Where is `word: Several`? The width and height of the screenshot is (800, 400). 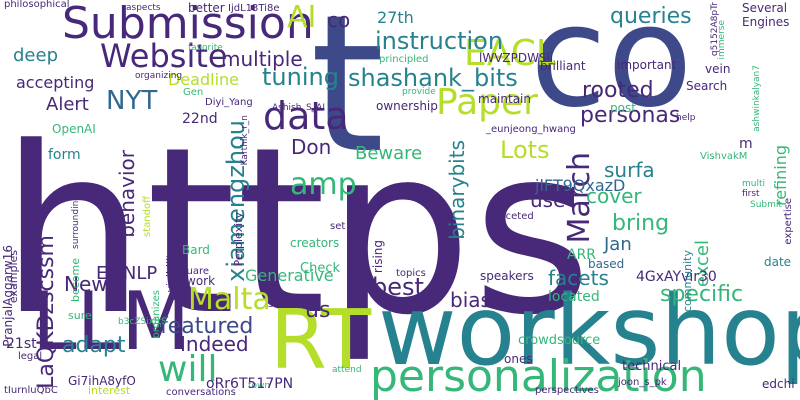
word: Several is located at coordinates (765, 8).